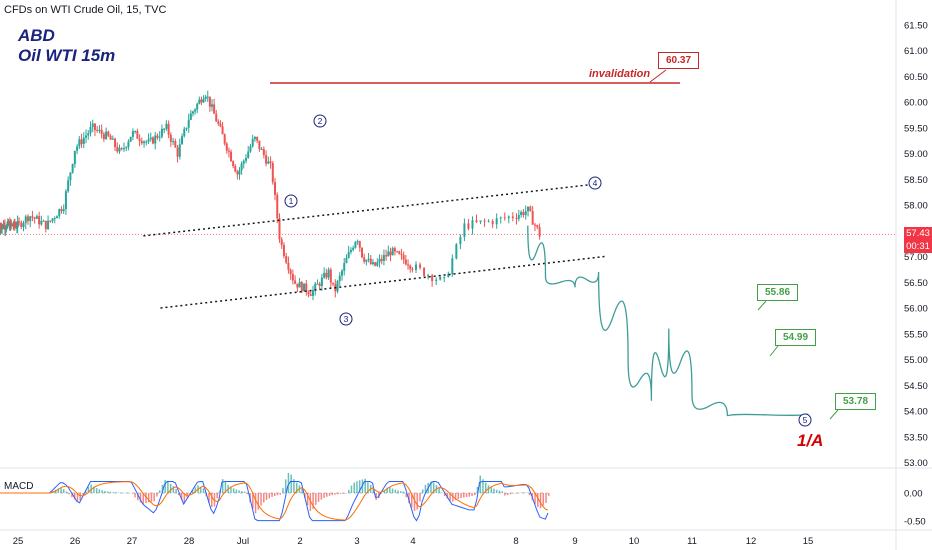  I want to click on target-callout-2: 54.99, so click(796, 337).